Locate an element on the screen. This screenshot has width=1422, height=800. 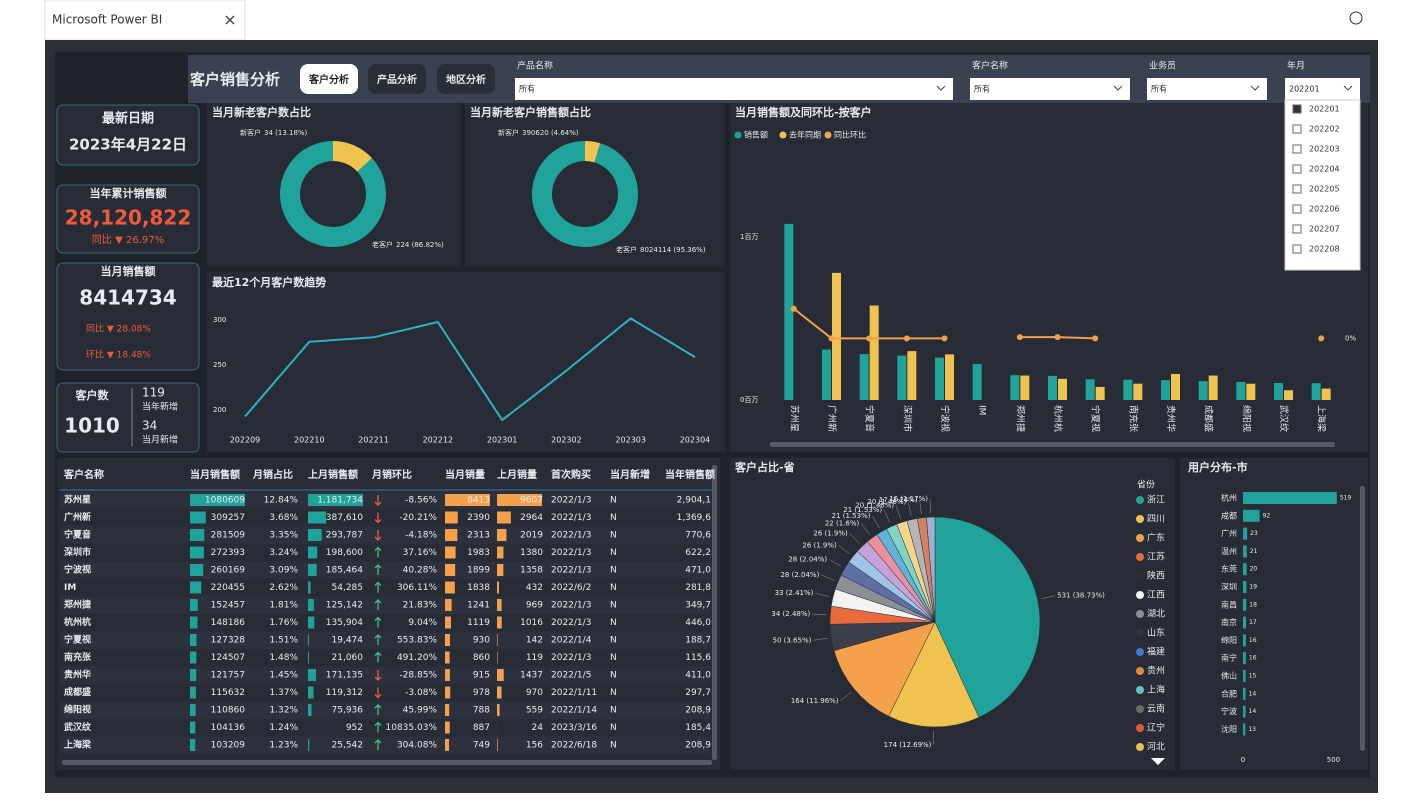
kpi-card is located at coordinates (128, 417).